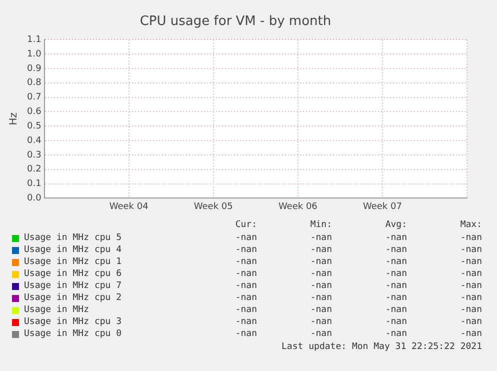 The width and height of the screenshot is (497, 371). What do you see at coordinates (73, 238) in the screenshot?
I see `legend-label: Usage in MHz cpu 5` at bounding box center [73, 238].